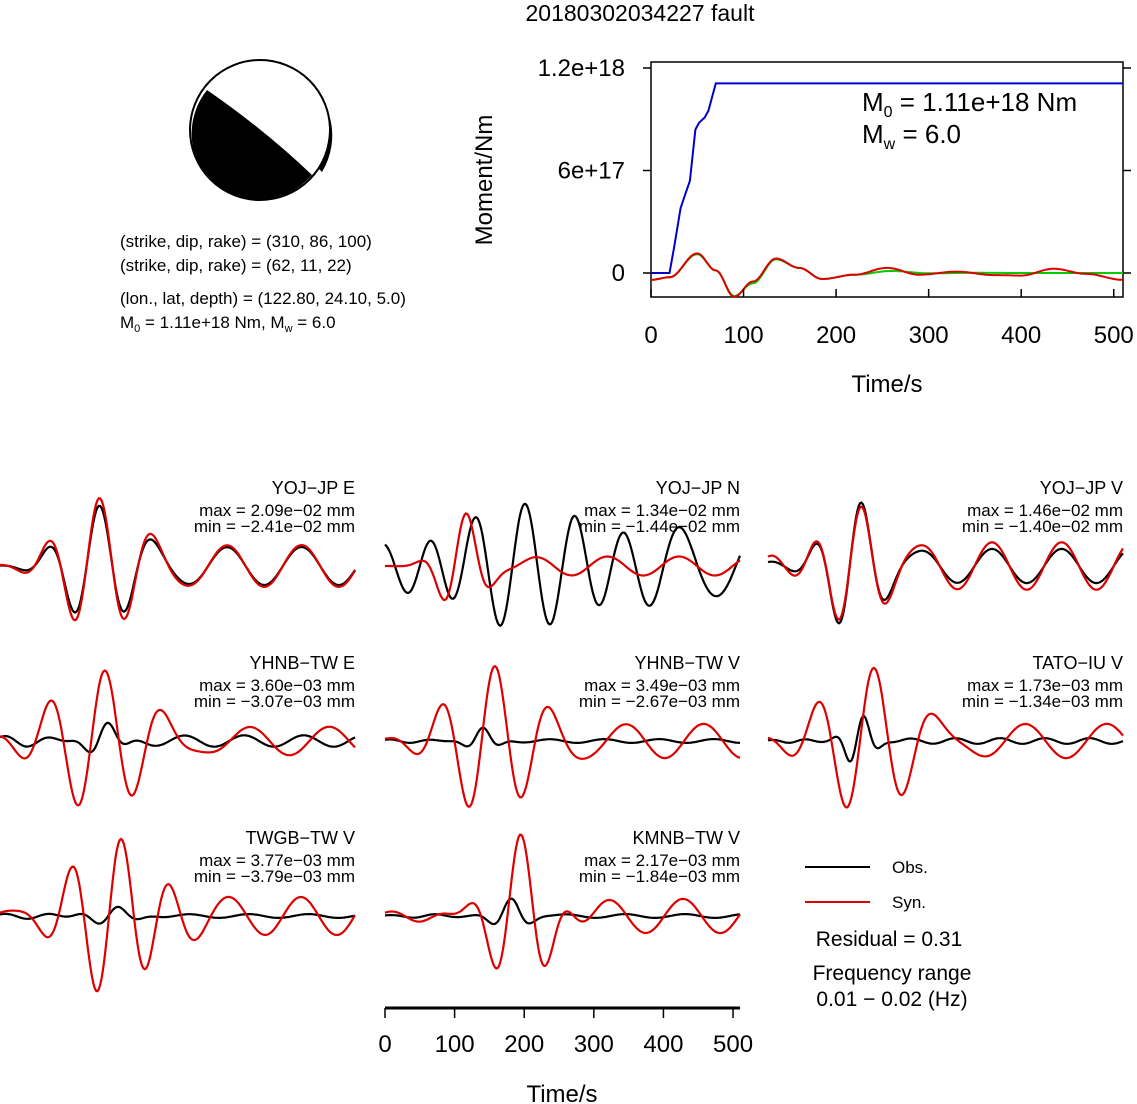  Describe the element at coordinates (591, 171) in the screenshot. I see `moment-y-tick-label: 6e+17` at that location.